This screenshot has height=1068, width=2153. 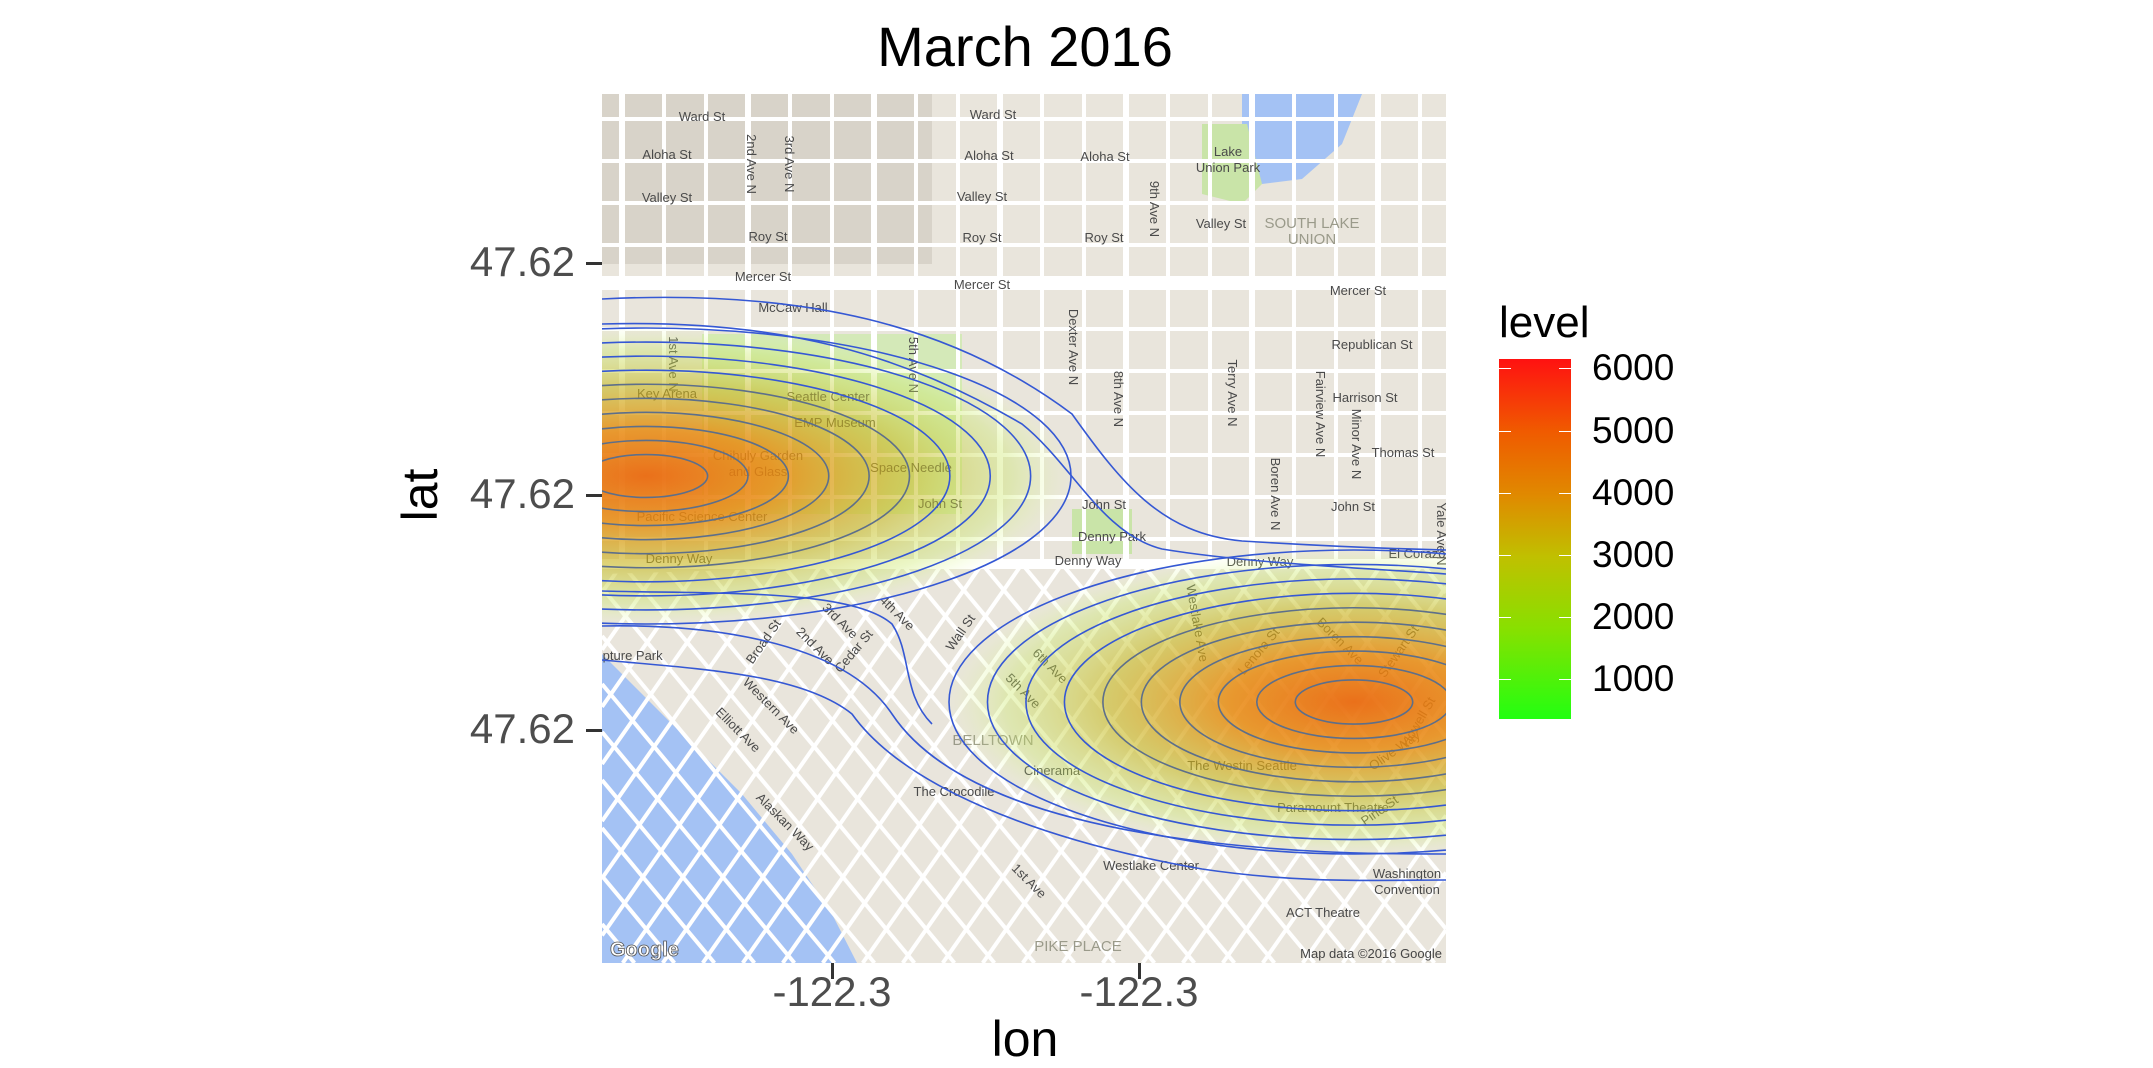 I want to click on map-label: Westlake Center, so click(x=1151, y=865).